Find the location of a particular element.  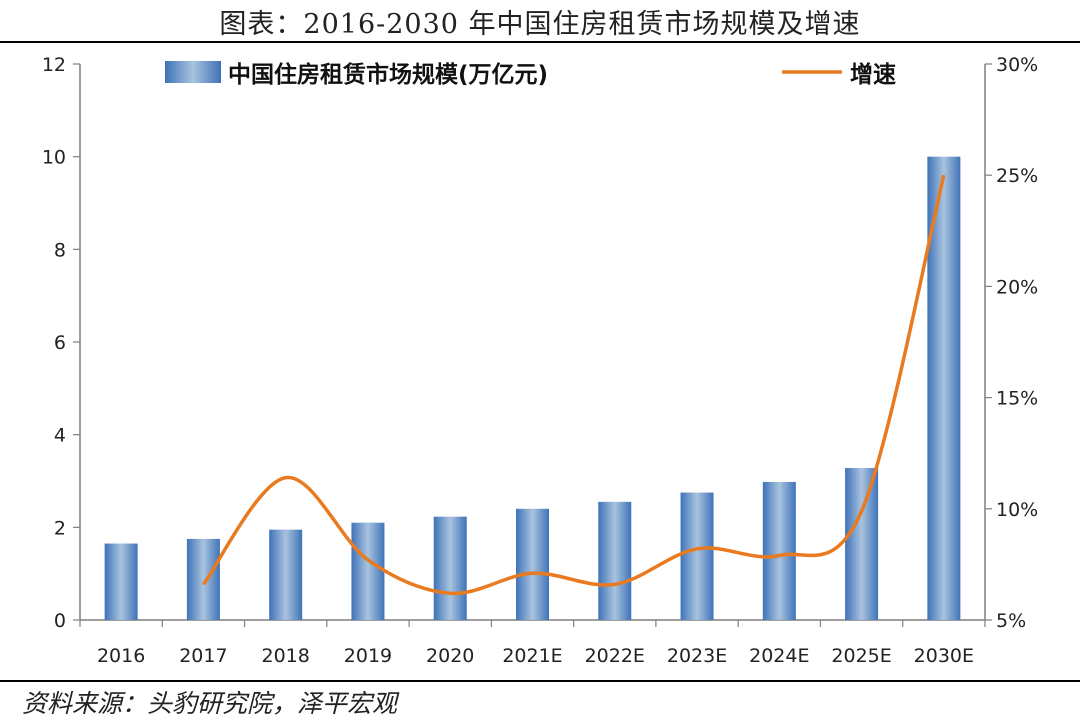

right-tick-label: 15% is located at coordinates (1017, 399).